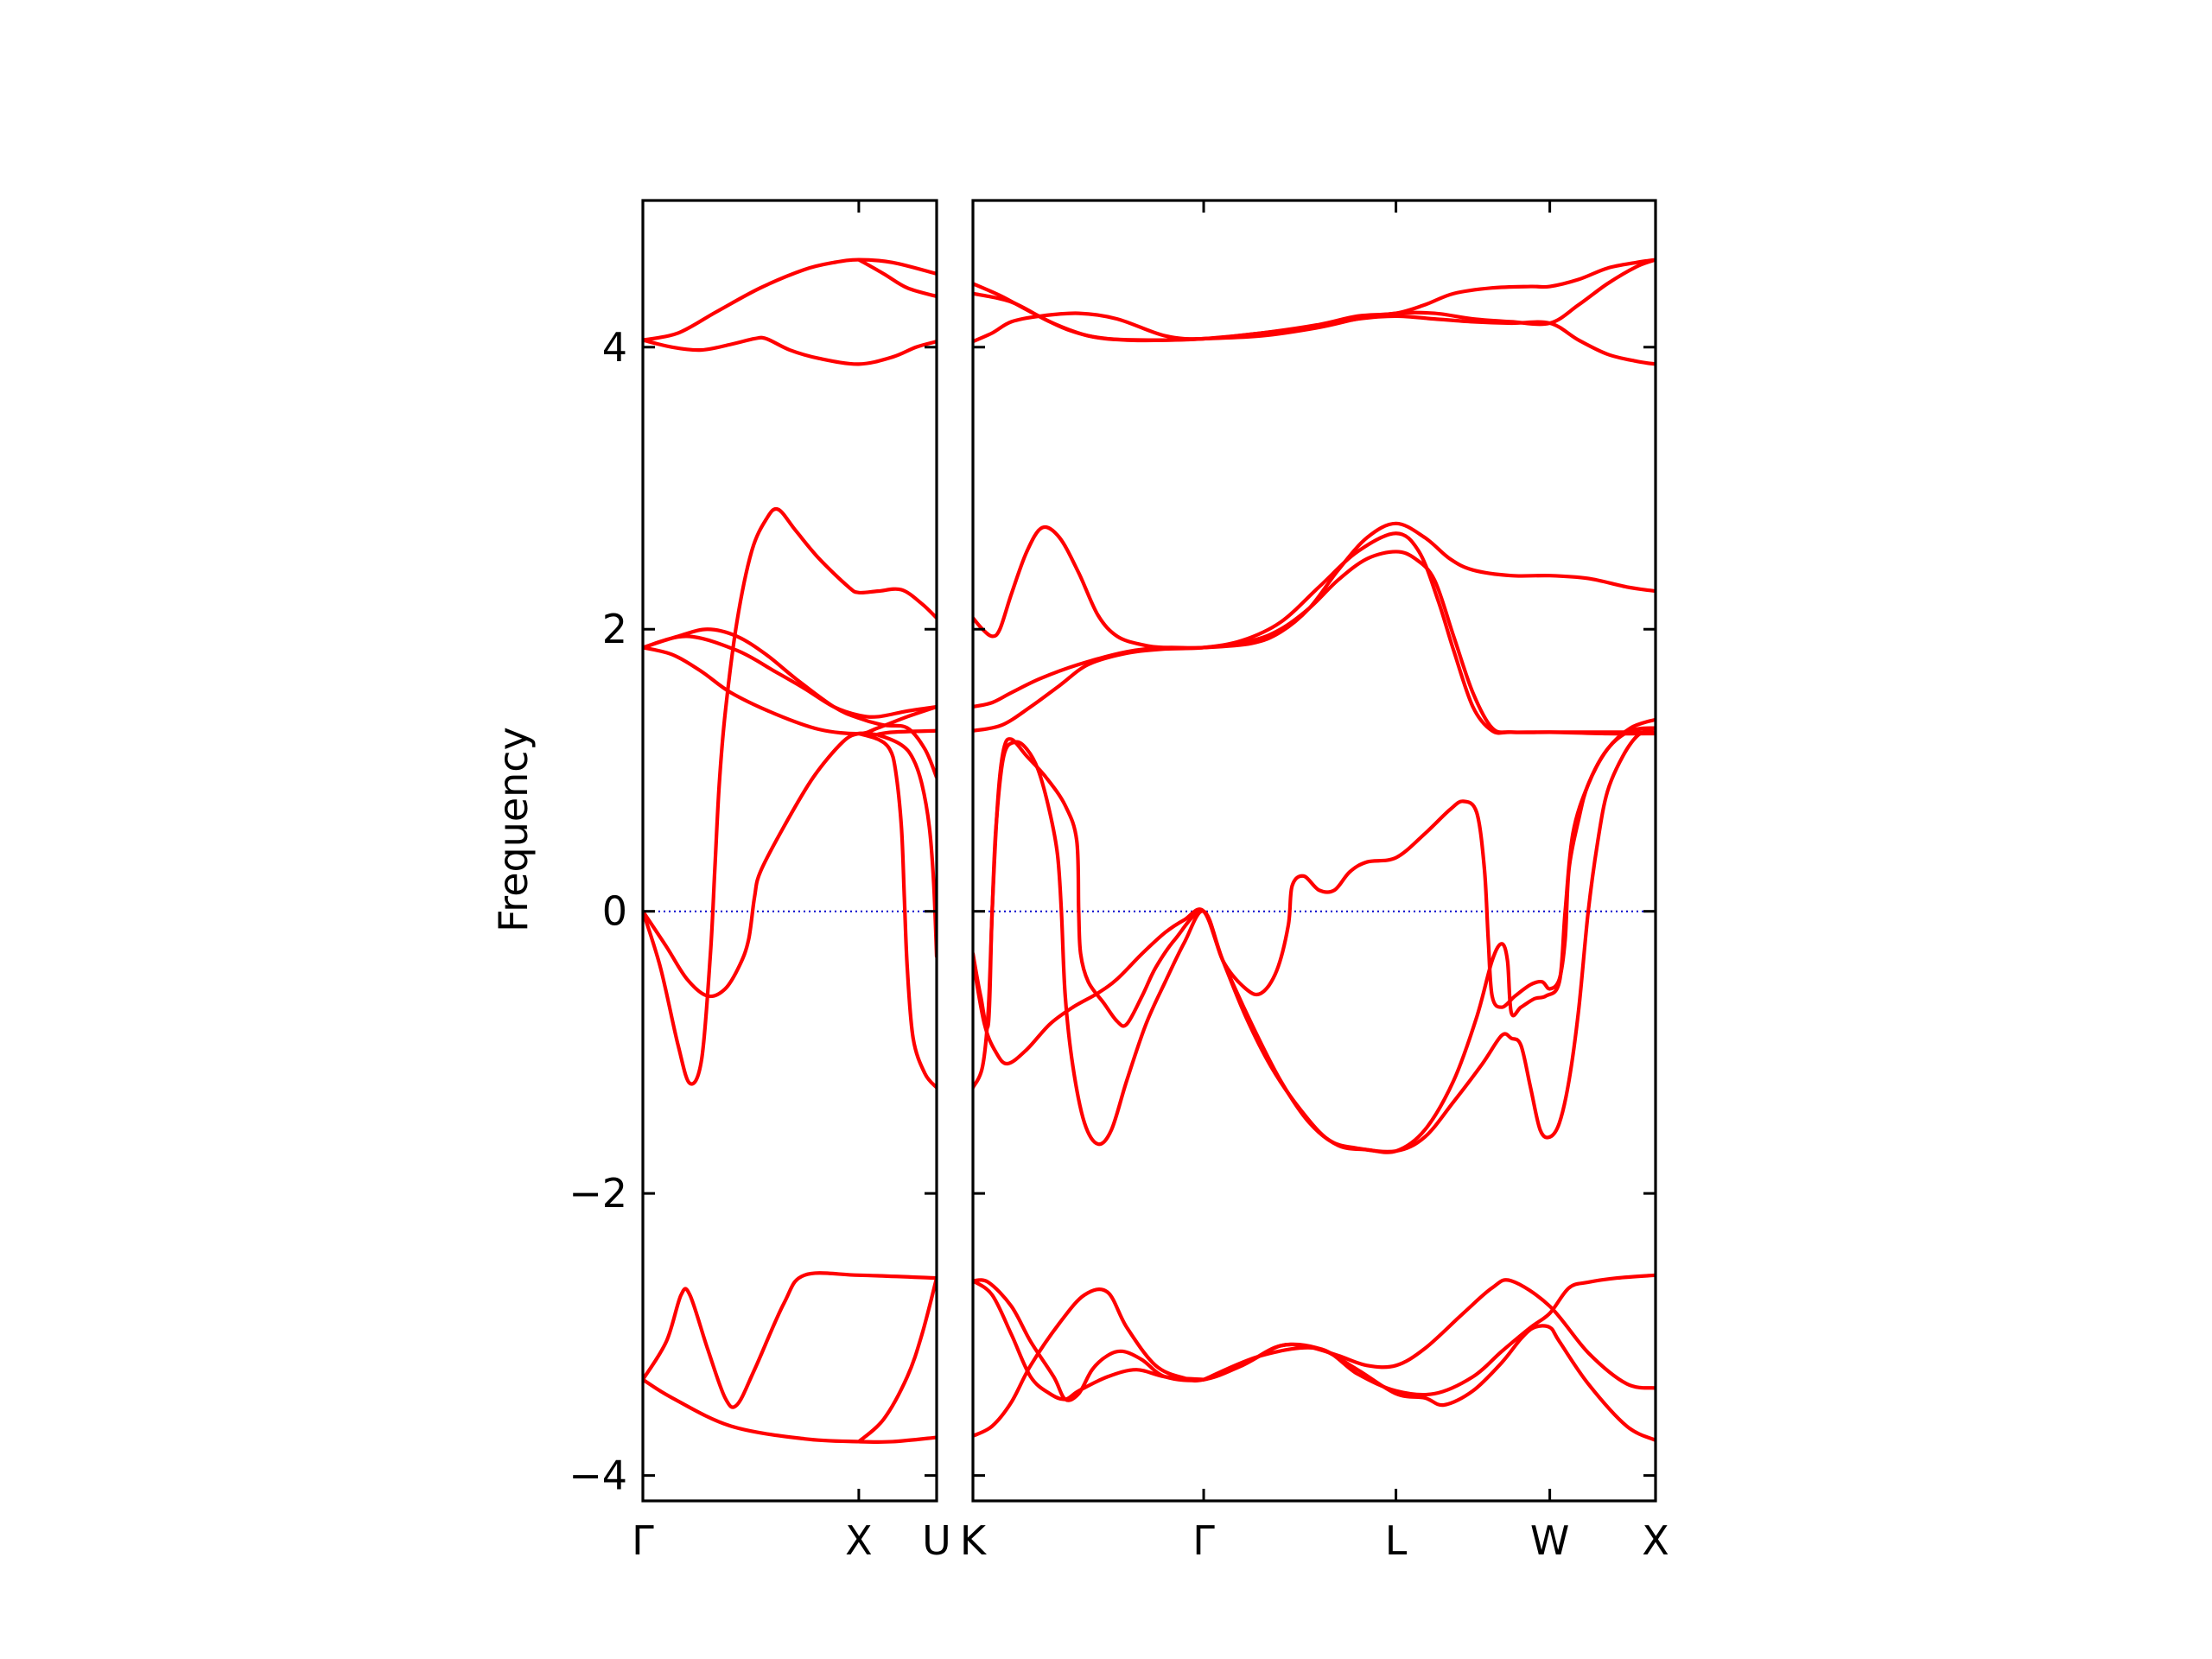 The width and height of the screenshot is (2212, 1659). I want to click on panel-left: Γ X U −4 −2 0 2 4, so click(760, 881).